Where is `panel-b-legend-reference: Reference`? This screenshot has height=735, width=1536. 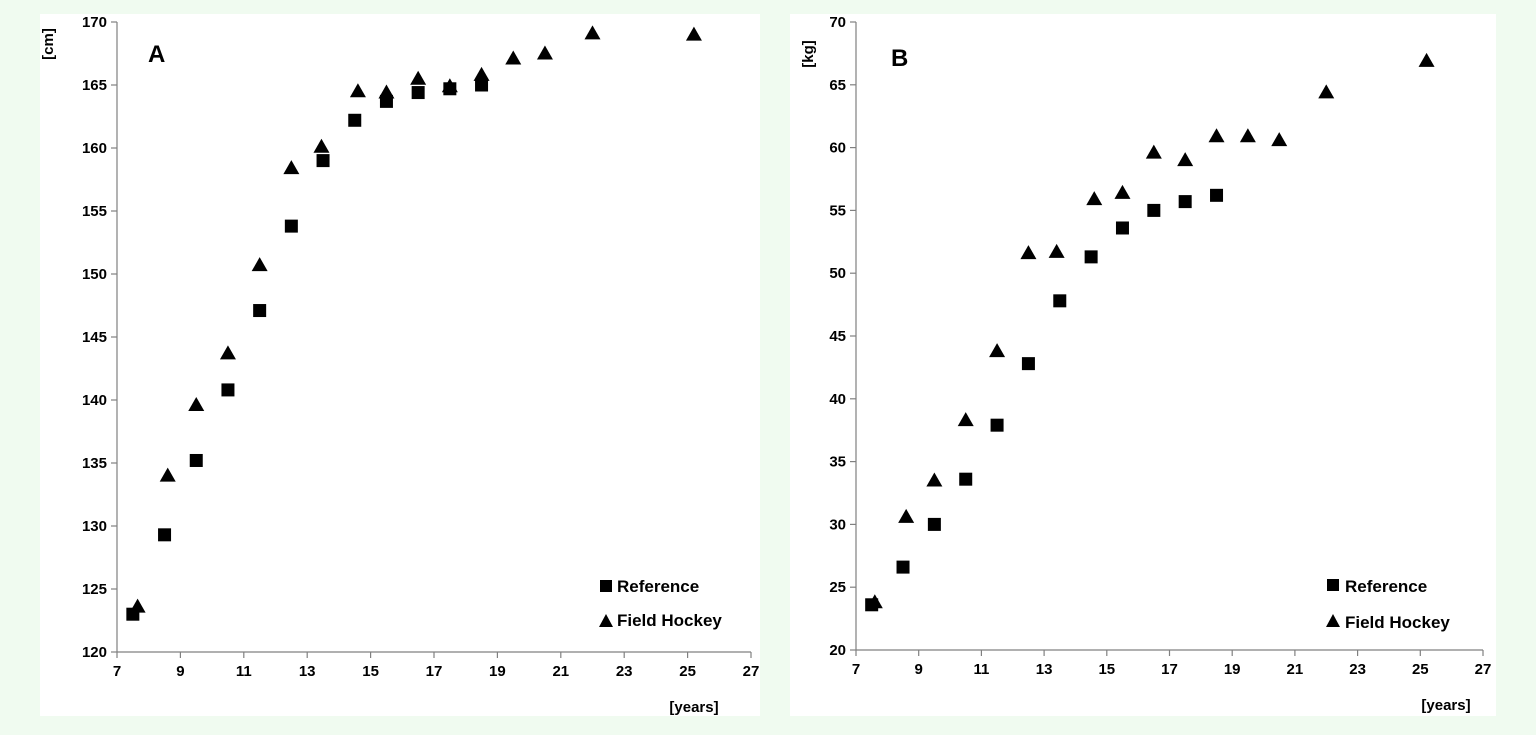
panel-b-legend-reference: Reference is located at coordinates (1386, 586).